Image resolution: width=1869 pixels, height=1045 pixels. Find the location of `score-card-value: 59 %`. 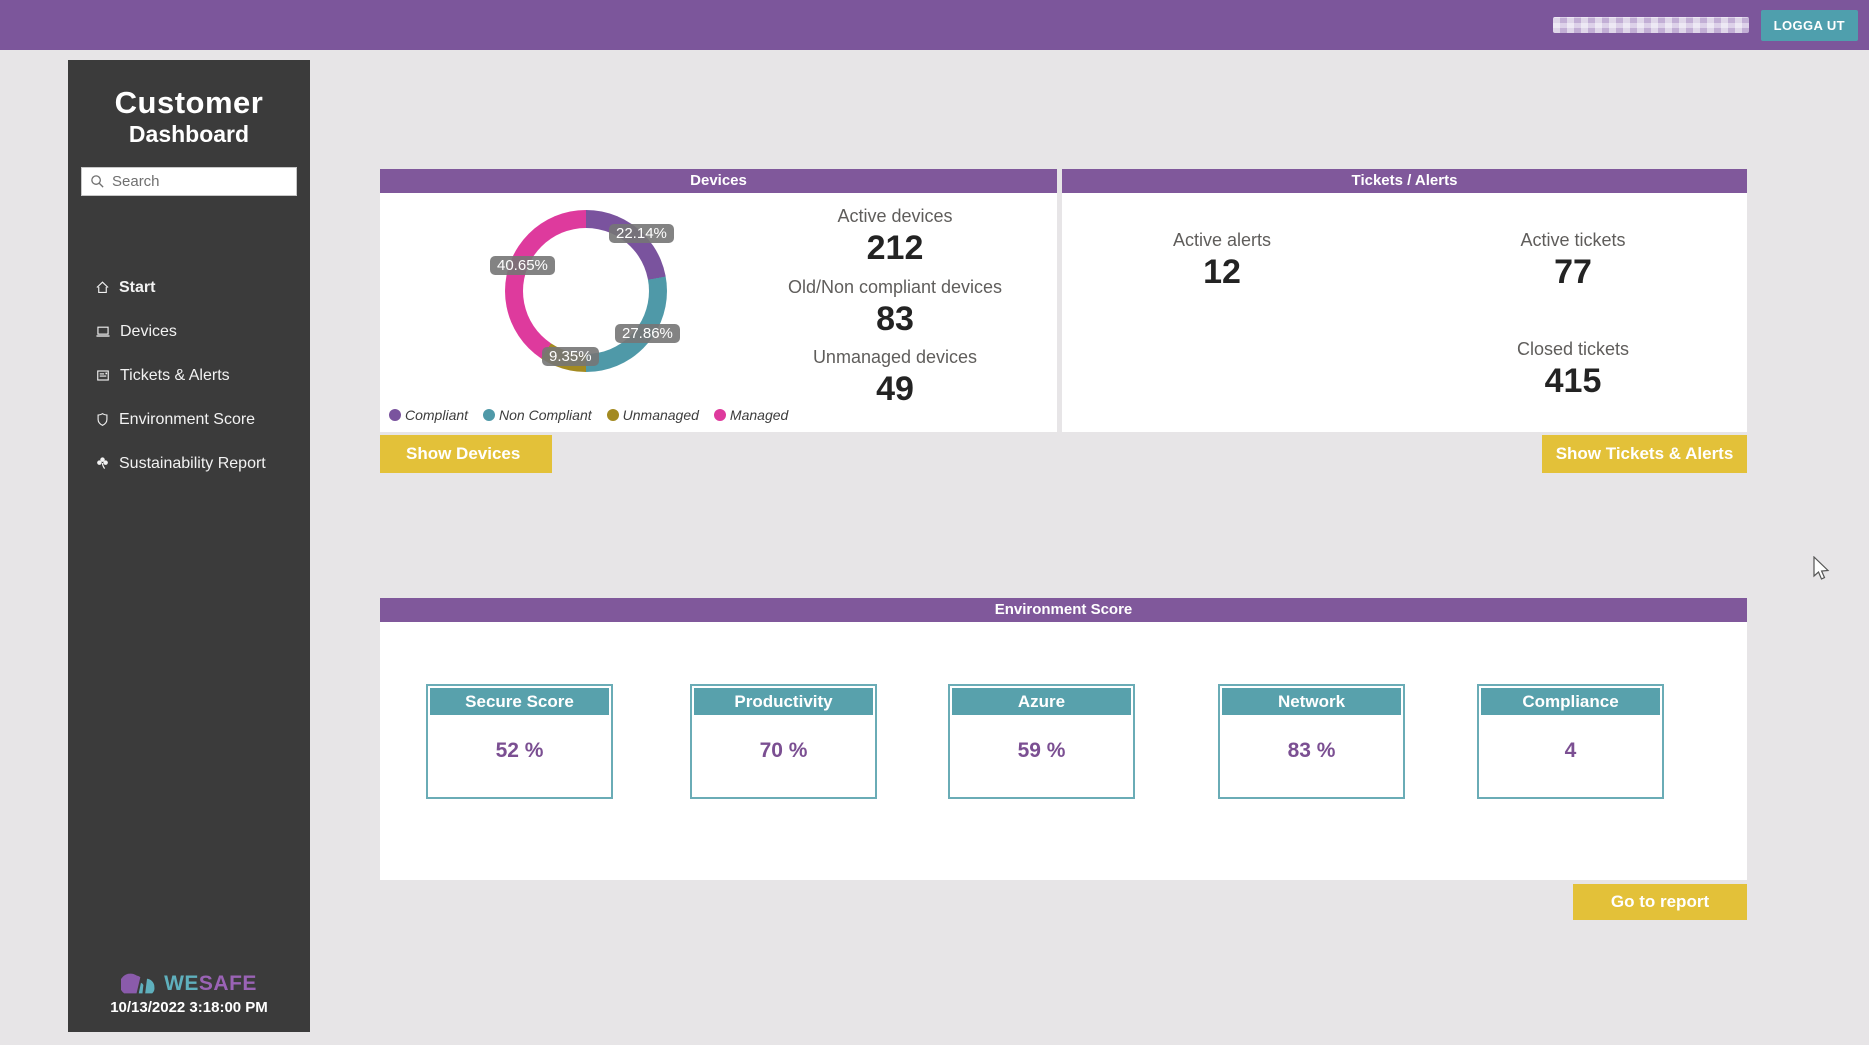

score-card-value: 59 % is located at coordinates (1041, 750).